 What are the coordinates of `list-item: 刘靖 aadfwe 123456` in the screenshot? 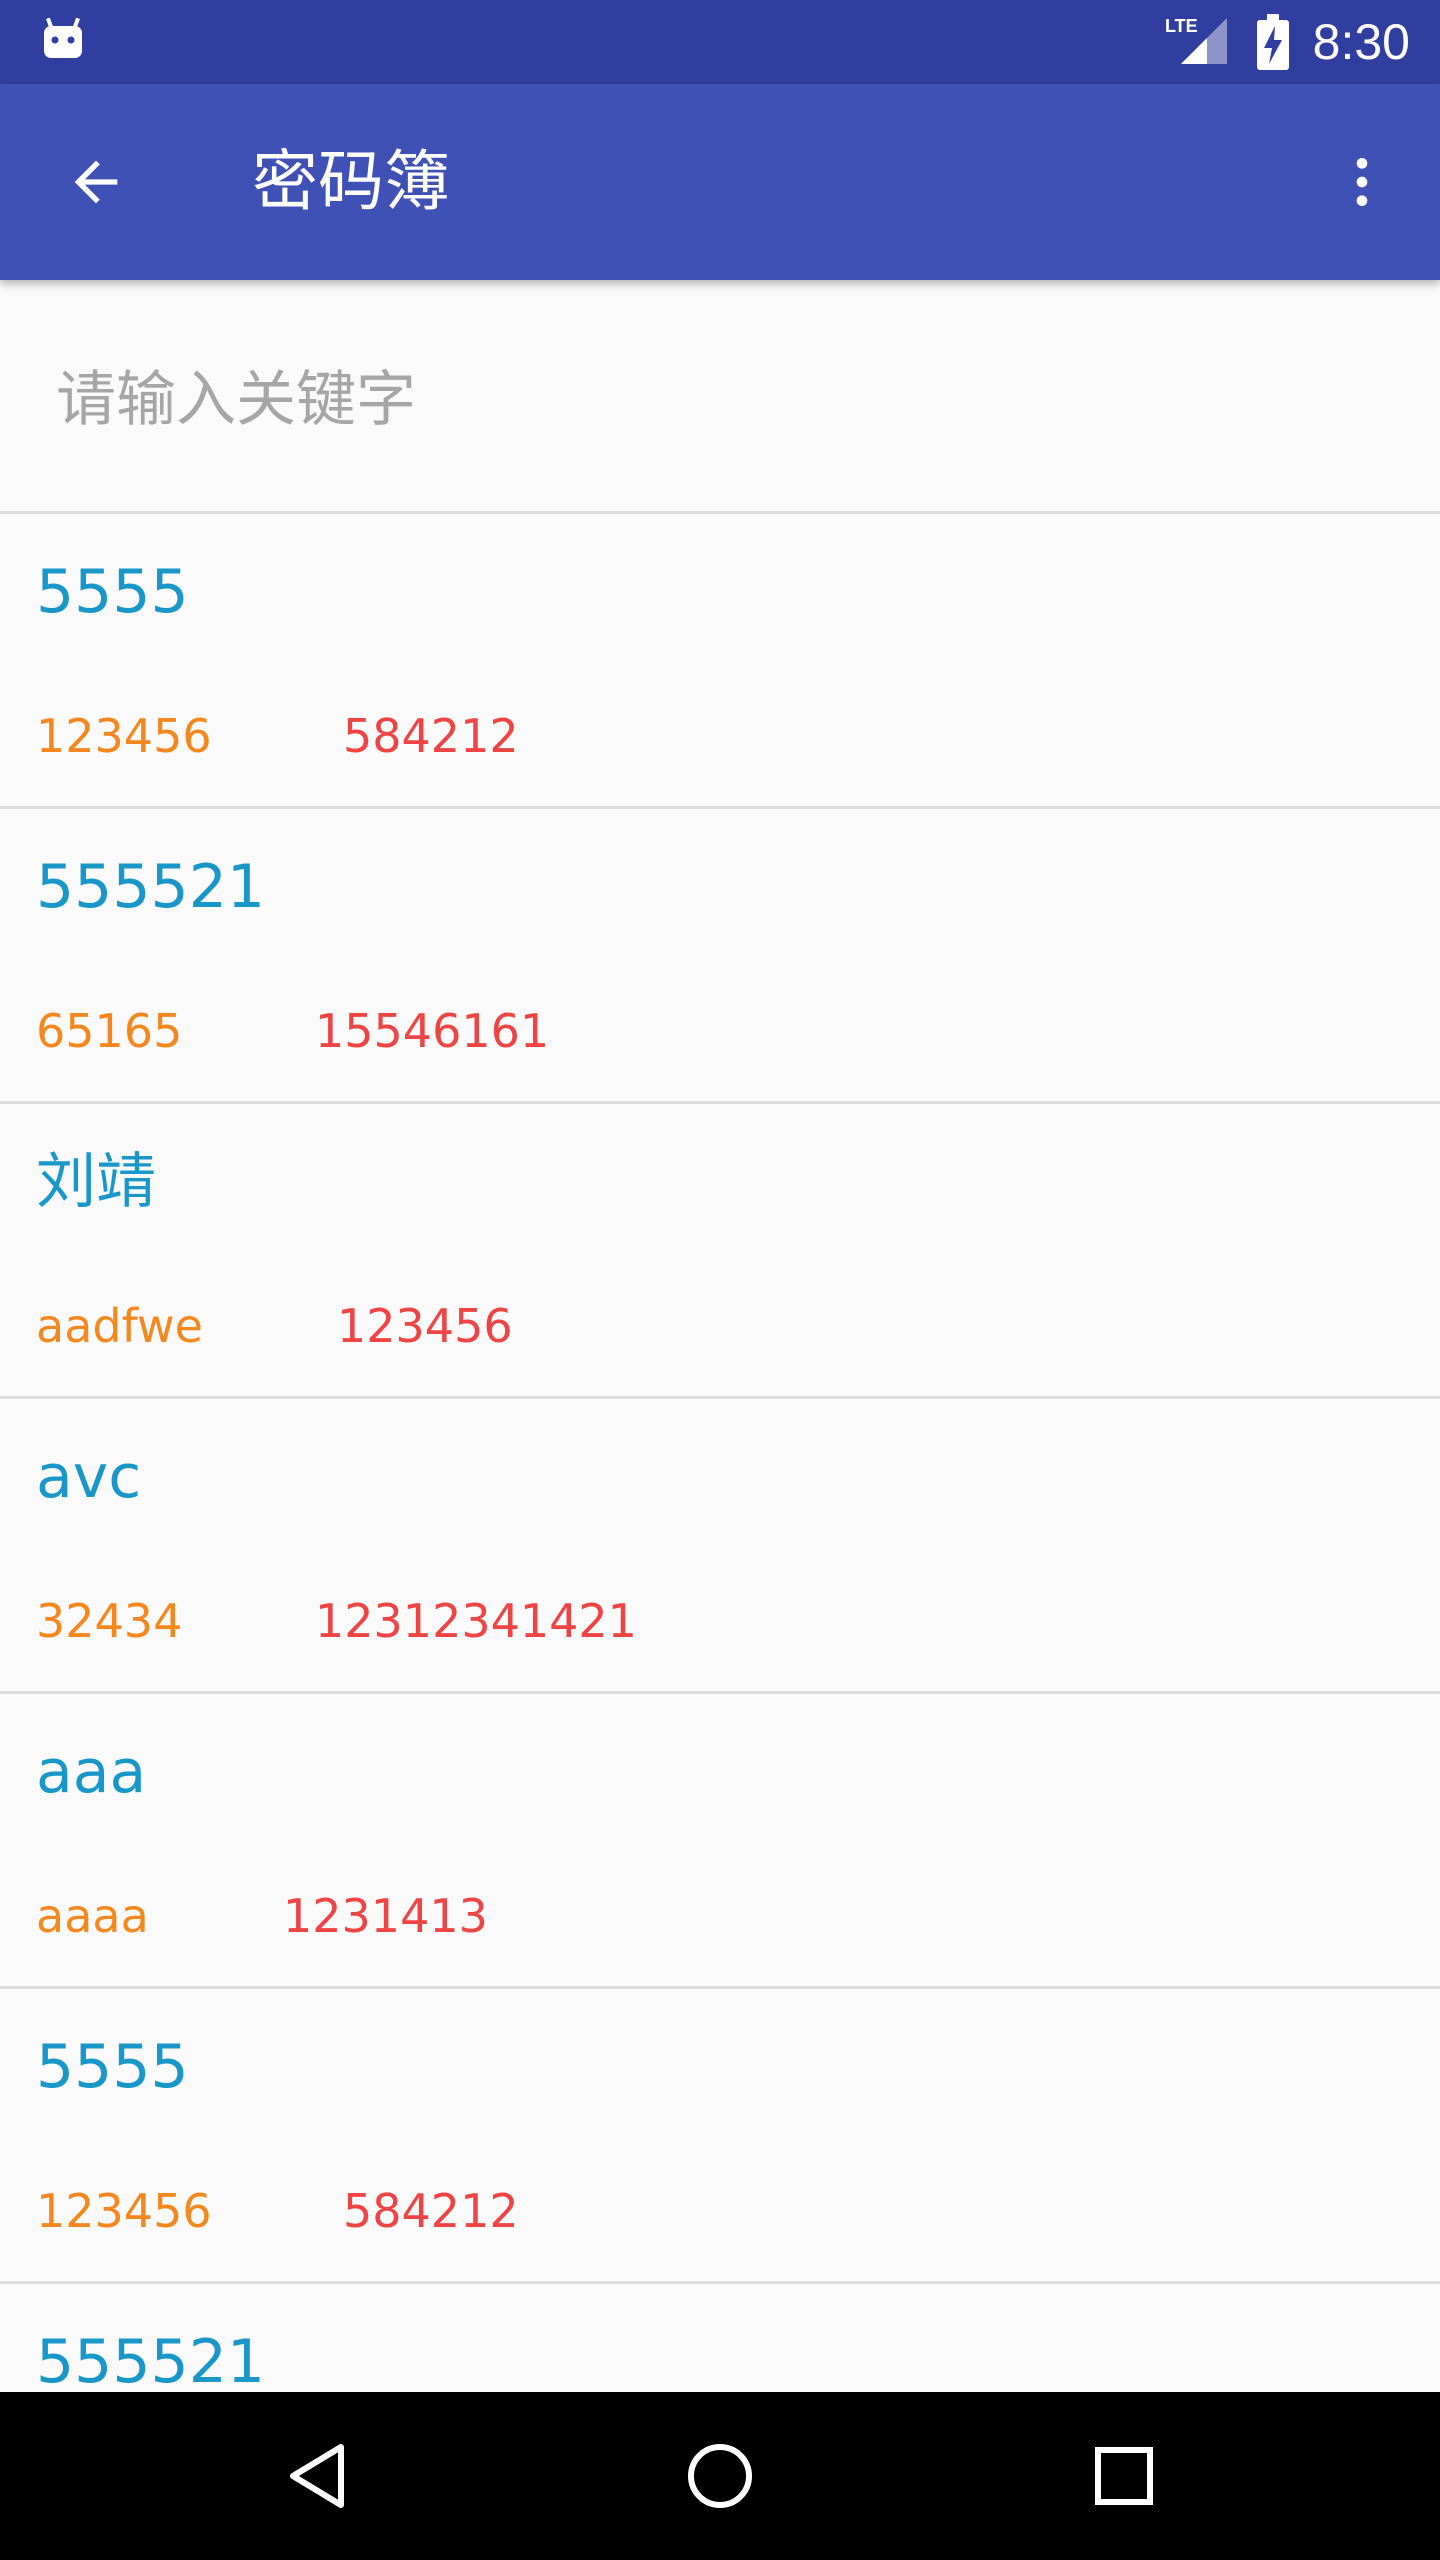 It's located at (720, 1251).